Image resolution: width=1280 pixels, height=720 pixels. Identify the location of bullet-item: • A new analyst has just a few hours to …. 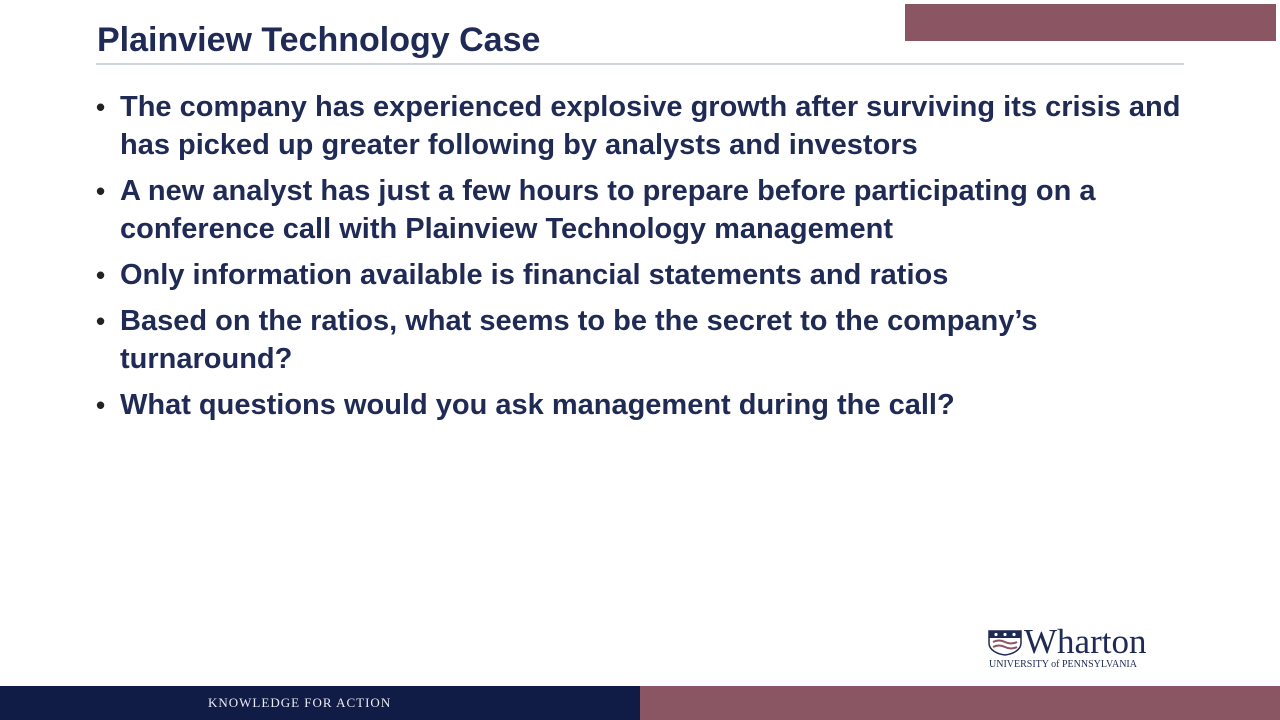
(656, 210).